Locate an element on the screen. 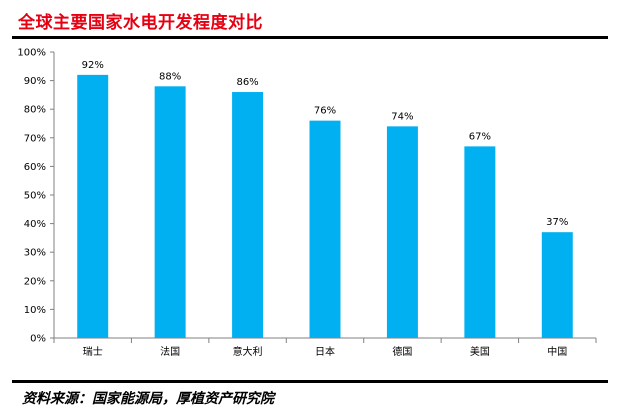 This screenshot has height=417, width=626. data-label-2: 88% is located at coordinates (170, 76).